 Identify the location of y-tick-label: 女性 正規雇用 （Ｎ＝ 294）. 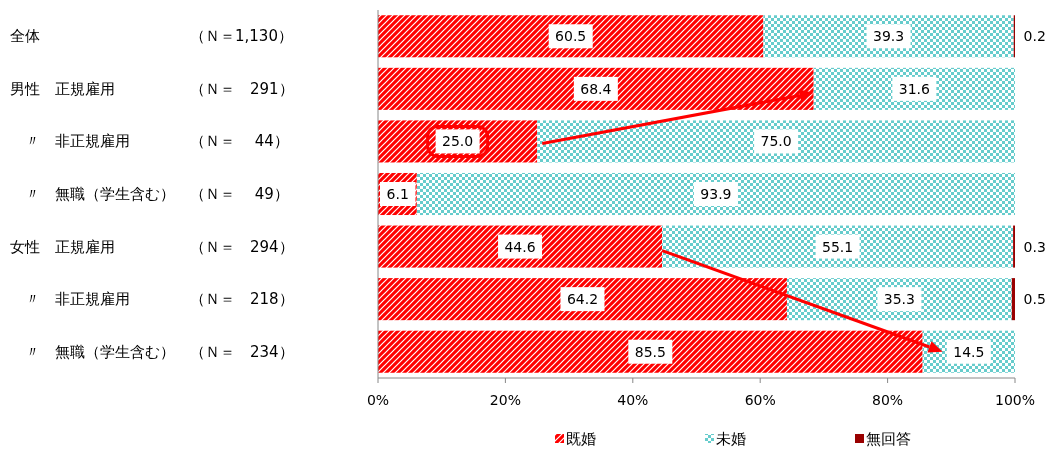
(152, 246).